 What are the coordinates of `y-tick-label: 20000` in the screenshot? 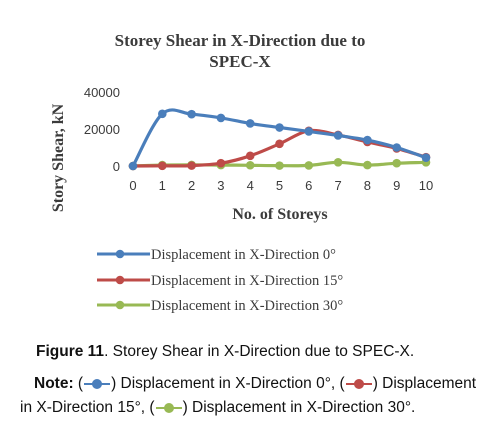 It's located at (102, 129).